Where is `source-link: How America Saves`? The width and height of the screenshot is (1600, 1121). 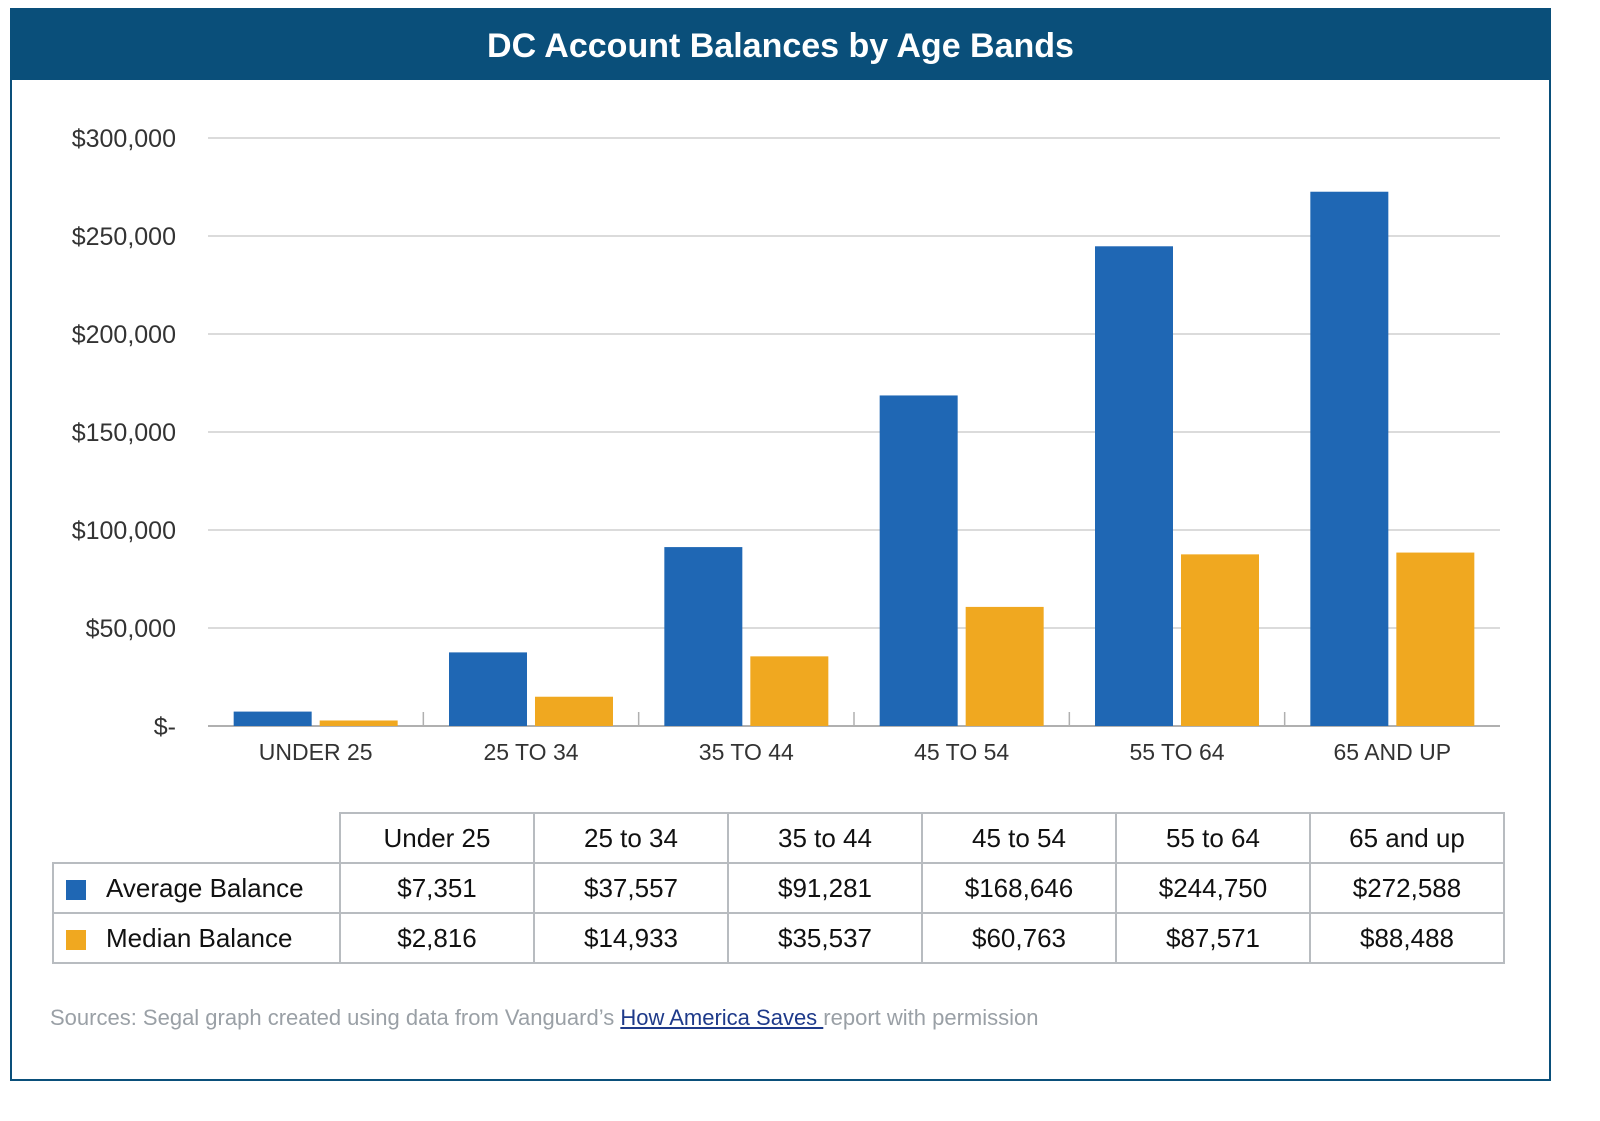 source-link: How America Saves is located at coordinates (722, 1017).